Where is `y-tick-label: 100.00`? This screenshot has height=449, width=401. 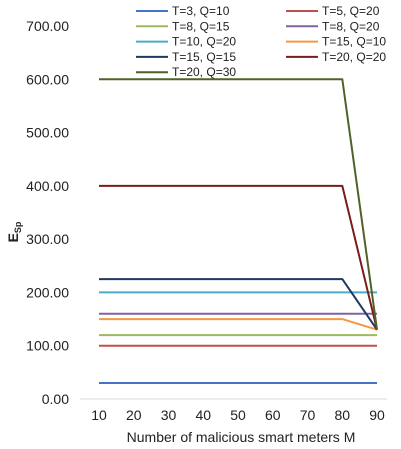 y-tick-label: 100.00 is located at coordinates (47, 346).